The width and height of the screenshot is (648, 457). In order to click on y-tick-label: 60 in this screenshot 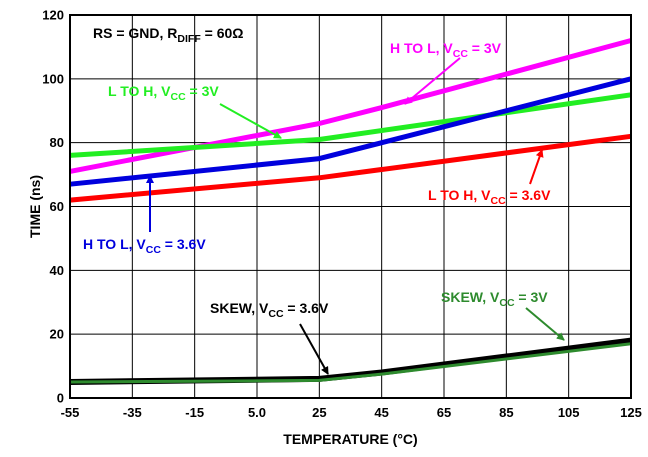, I will do `click(57, 206)`.